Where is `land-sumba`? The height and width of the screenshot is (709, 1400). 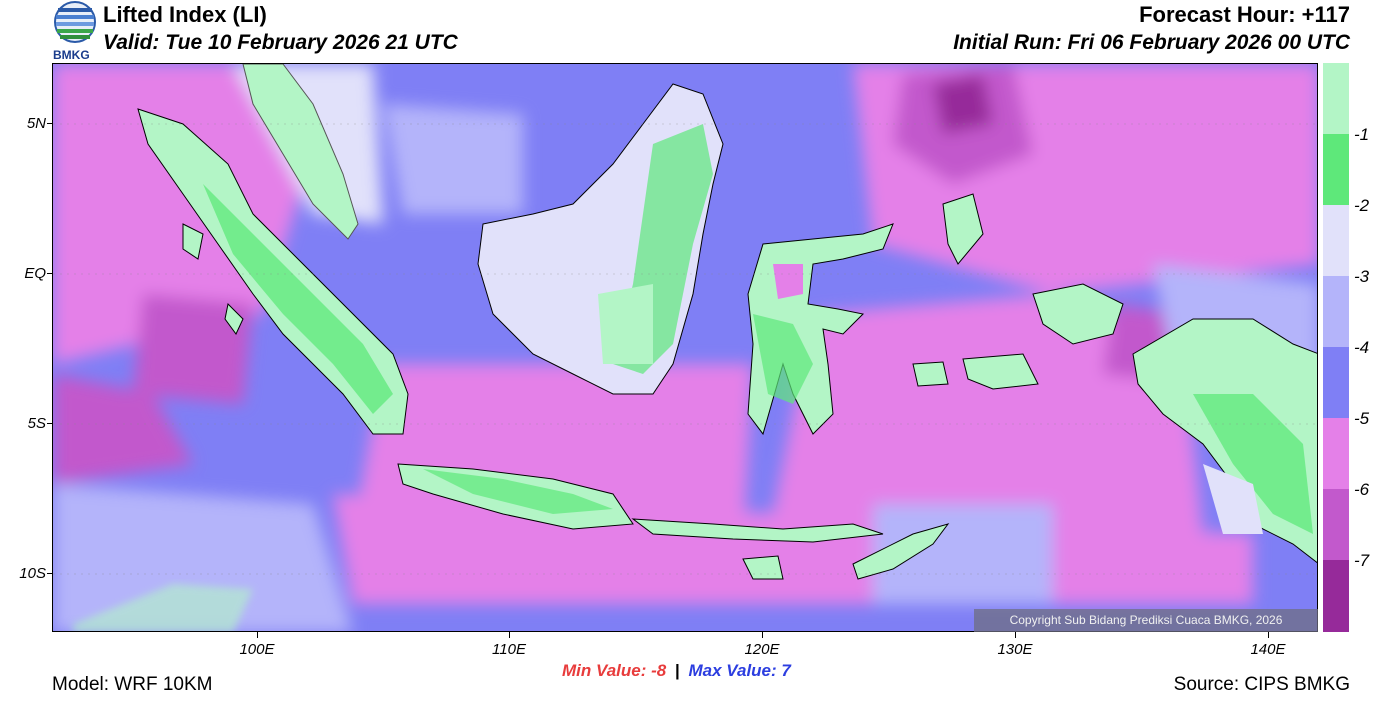 land-sumba is located at coordinates (763, 567).